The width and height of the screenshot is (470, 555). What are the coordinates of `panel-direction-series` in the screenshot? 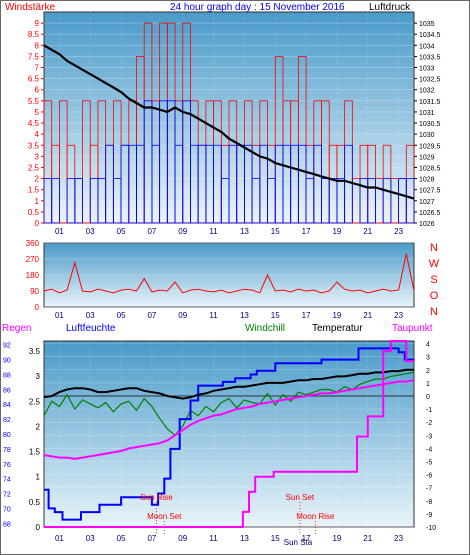 It's located at (229, 273).